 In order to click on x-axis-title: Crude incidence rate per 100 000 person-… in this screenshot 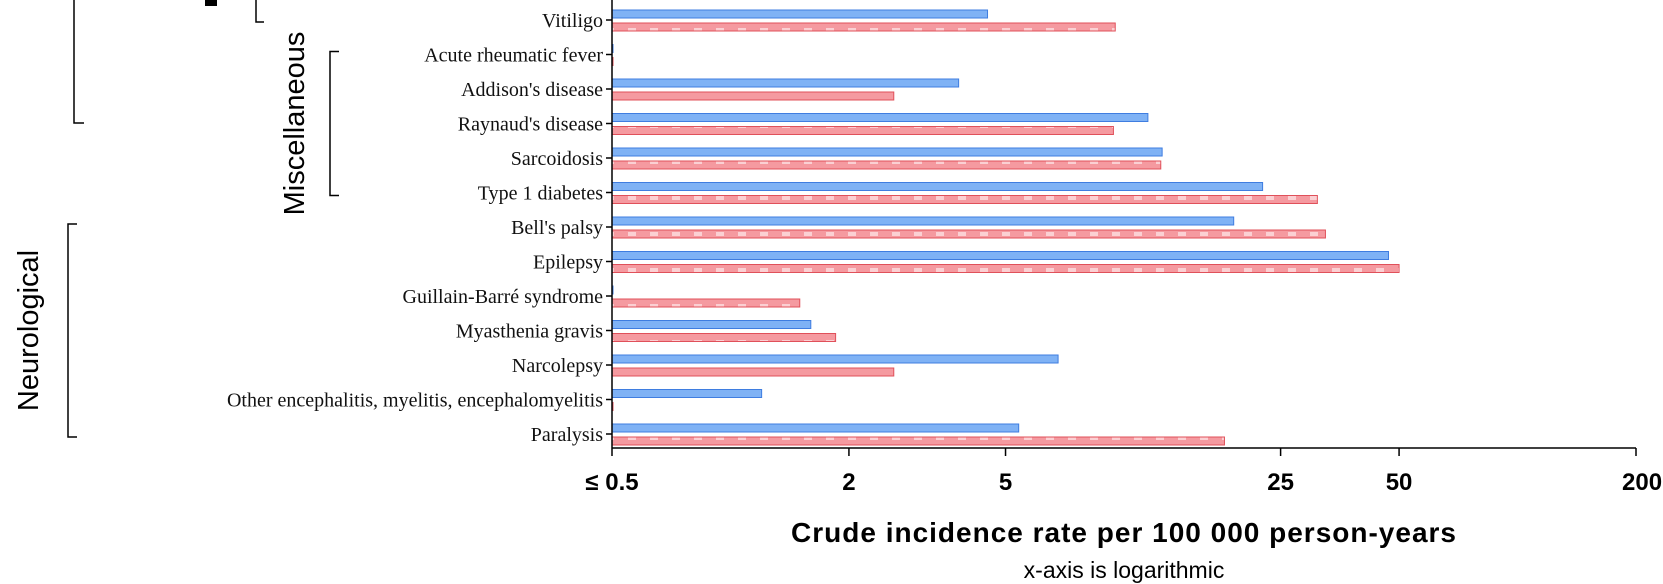, I will do `click(1124, 532)`.